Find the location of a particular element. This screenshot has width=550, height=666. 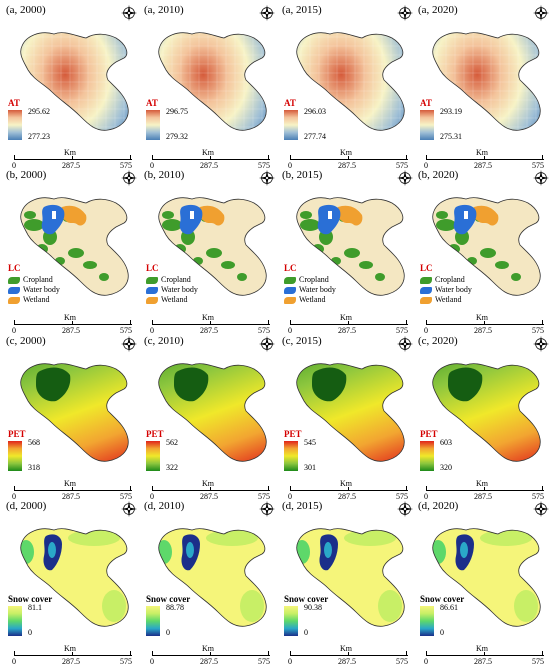

map-panel-d-1: (d, 2010) Snow cover 88.78 0 Km 0 287.5 575 is located at coordinates (210, 581).